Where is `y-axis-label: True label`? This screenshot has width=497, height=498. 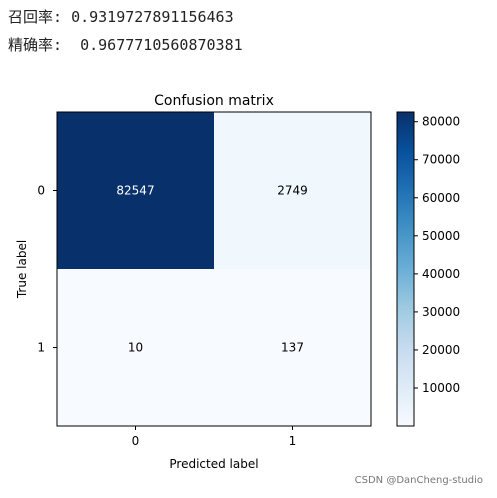
y-axis-label: True label is located at coordinates (22, 269).